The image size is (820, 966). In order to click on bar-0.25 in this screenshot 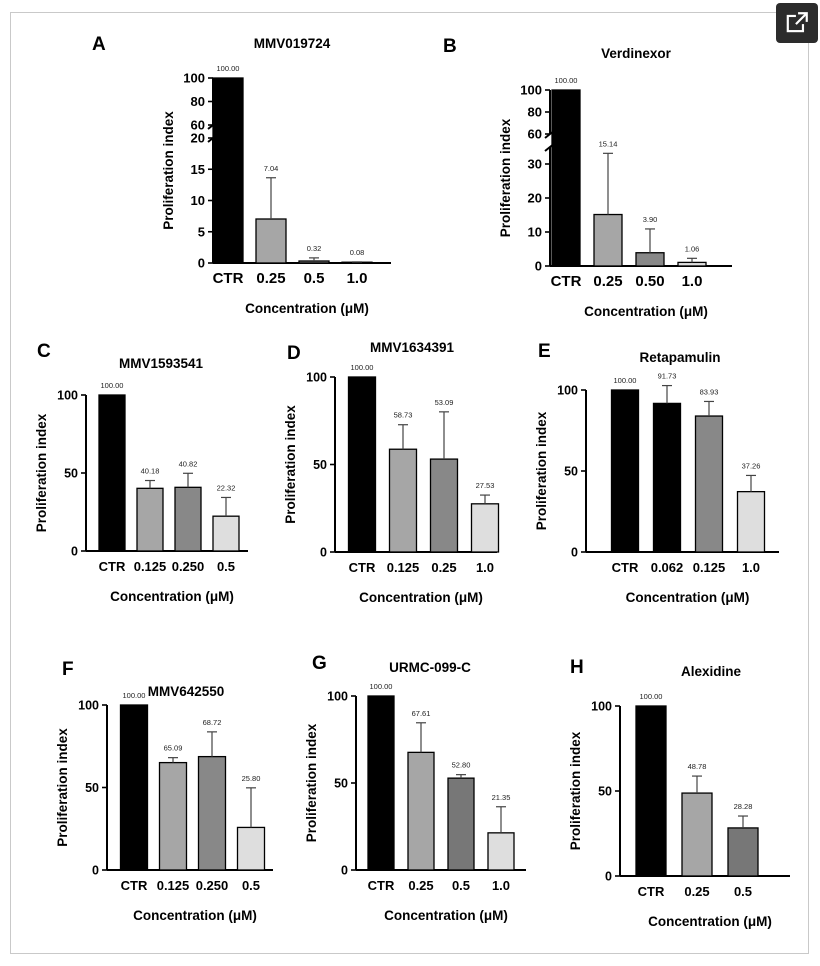, I will do `click(697, 834)`.